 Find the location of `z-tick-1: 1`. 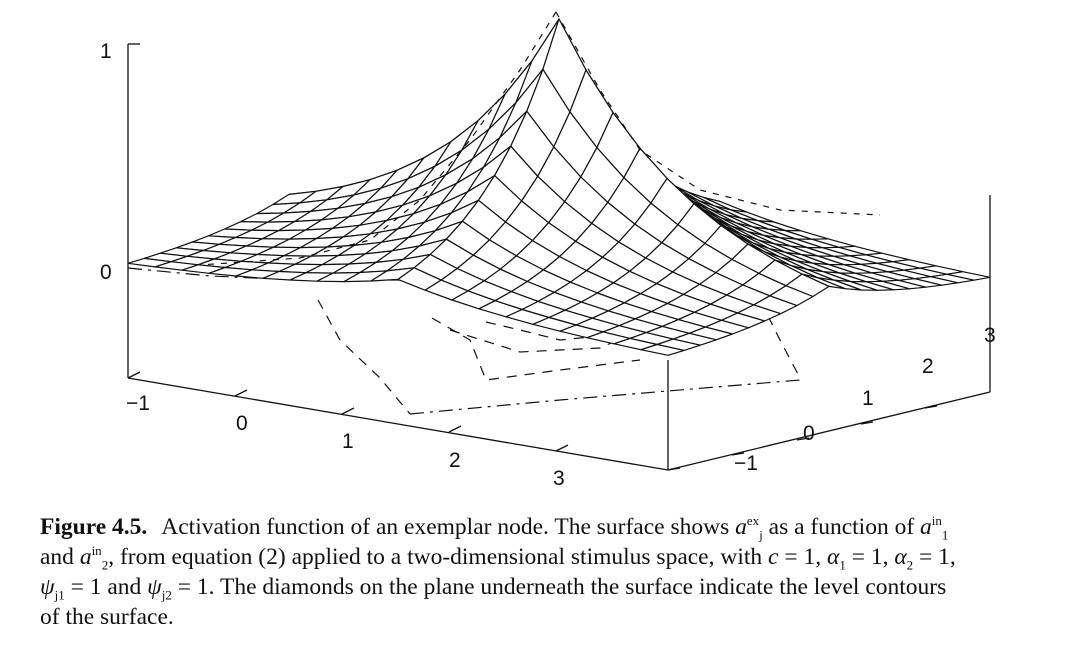

z-tick-1: 1 is located at coordinates (106, 51).